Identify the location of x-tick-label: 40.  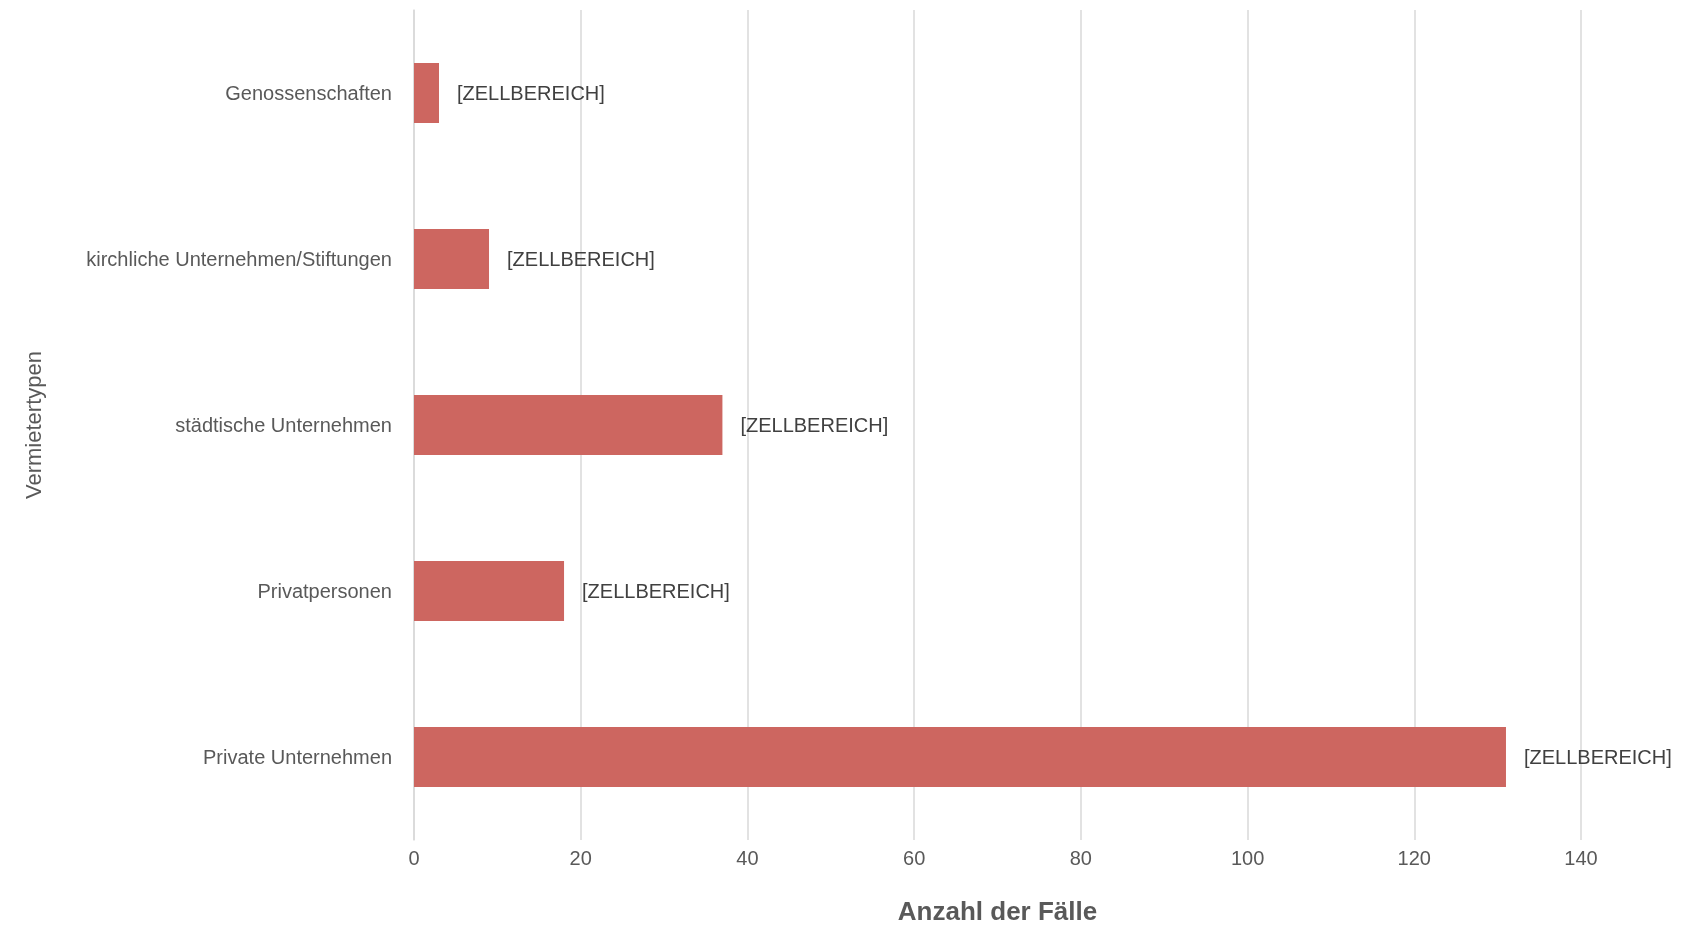
(747, 858).